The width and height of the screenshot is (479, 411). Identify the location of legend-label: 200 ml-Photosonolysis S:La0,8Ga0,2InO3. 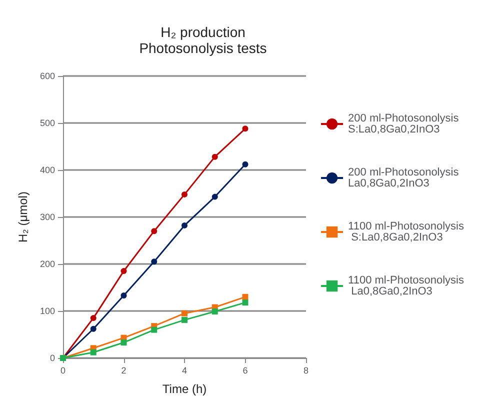
(405, 124).